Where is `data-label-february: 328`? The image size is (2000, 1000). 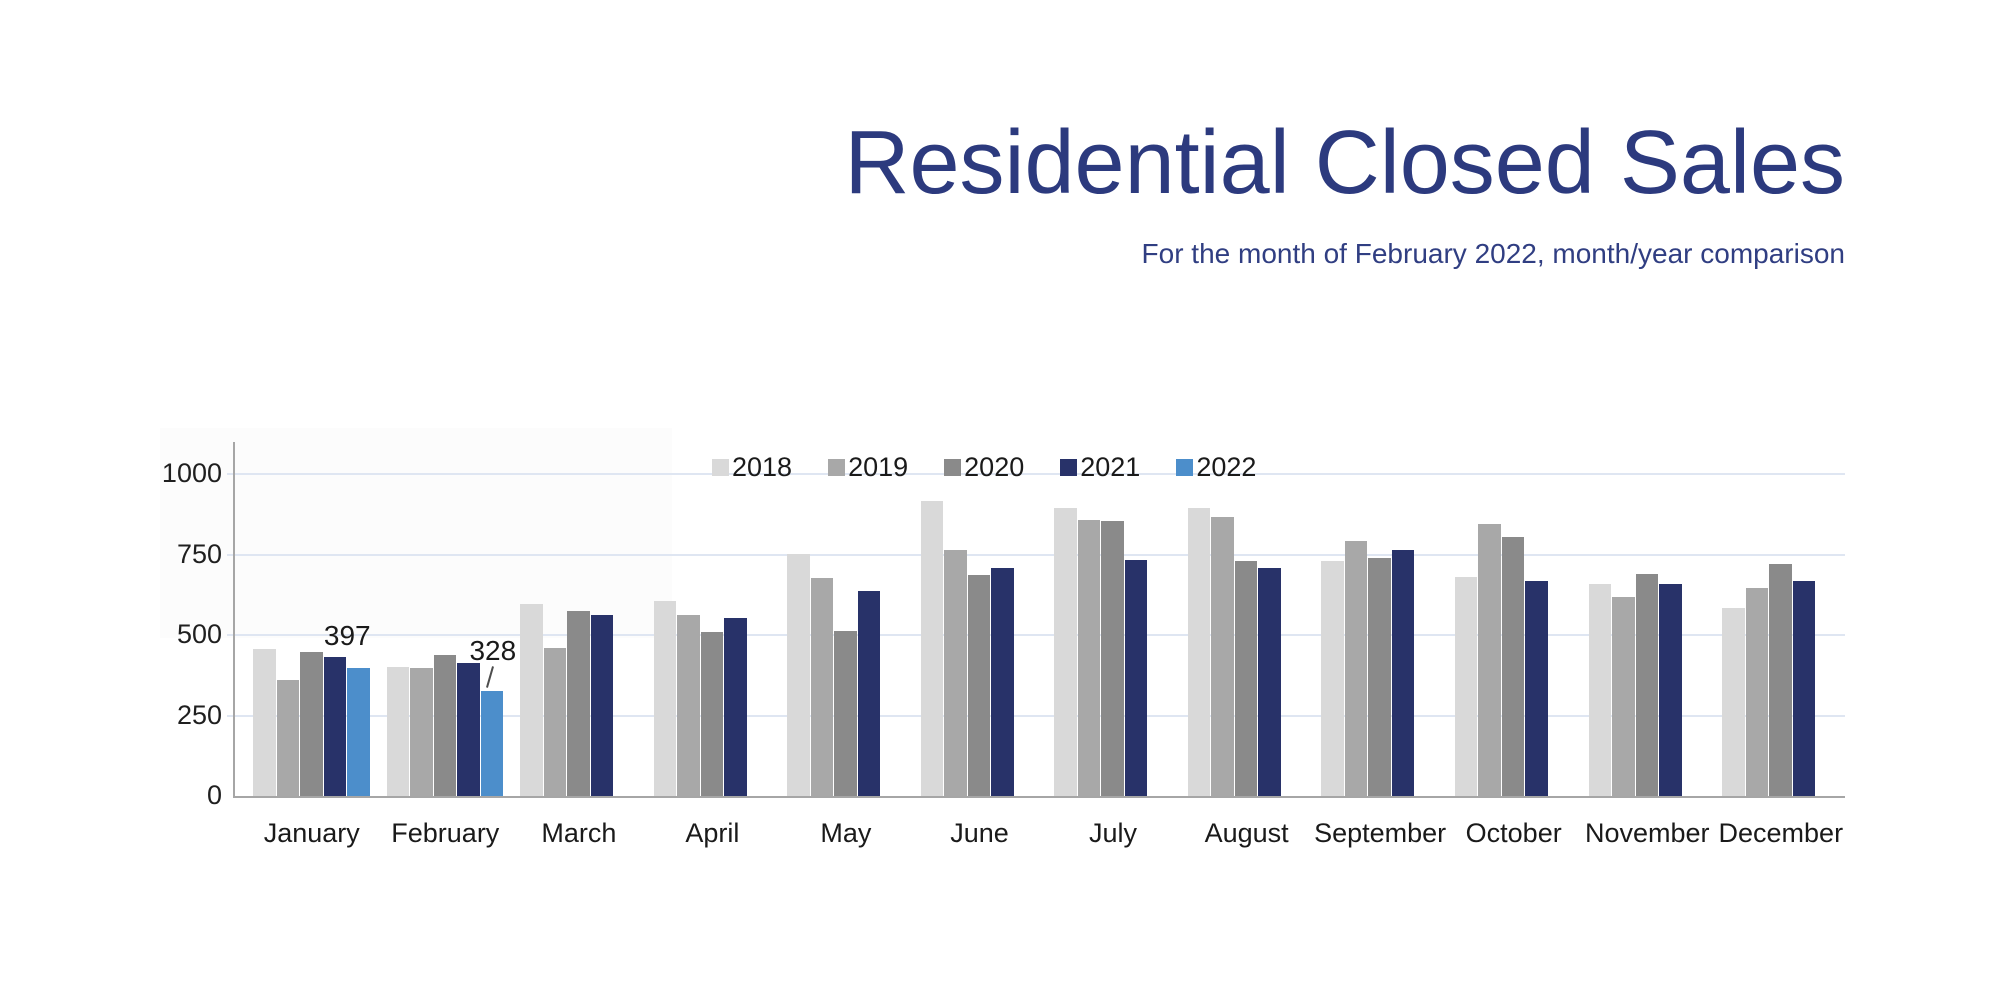
data-label-february: 328 is located at coordinates (493, 650).